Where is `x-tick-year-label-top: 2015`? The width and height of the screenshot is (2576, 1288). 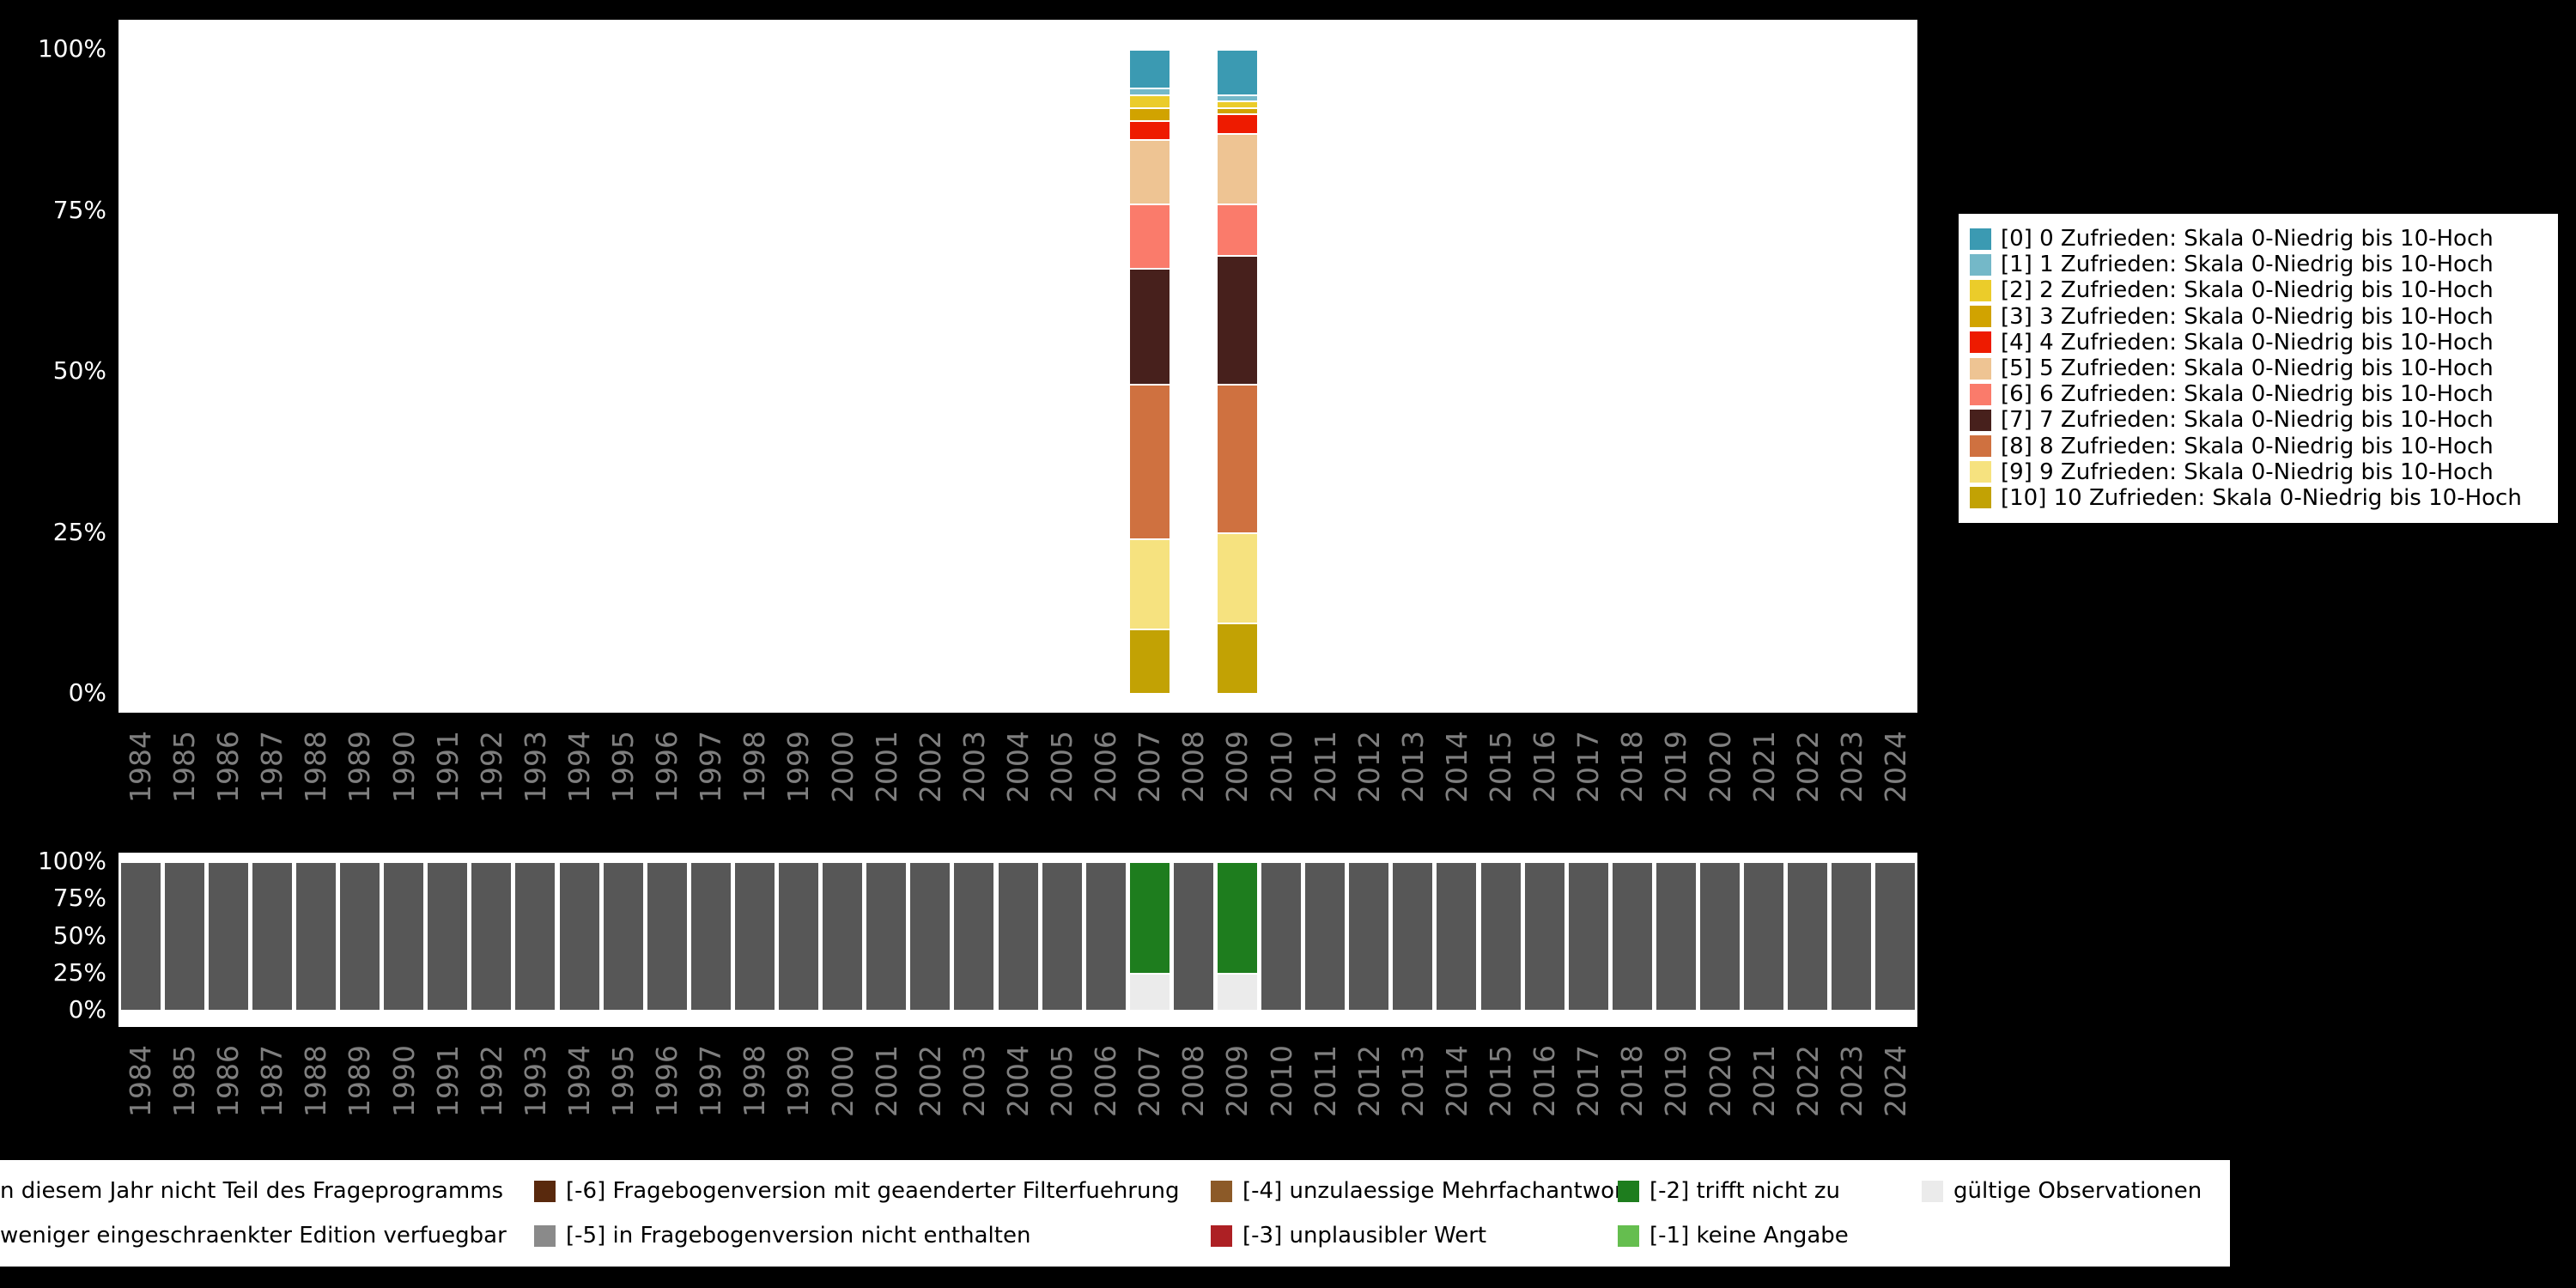 x-tick-year-label-top: 2015 is located at coordinates (1501, 767).